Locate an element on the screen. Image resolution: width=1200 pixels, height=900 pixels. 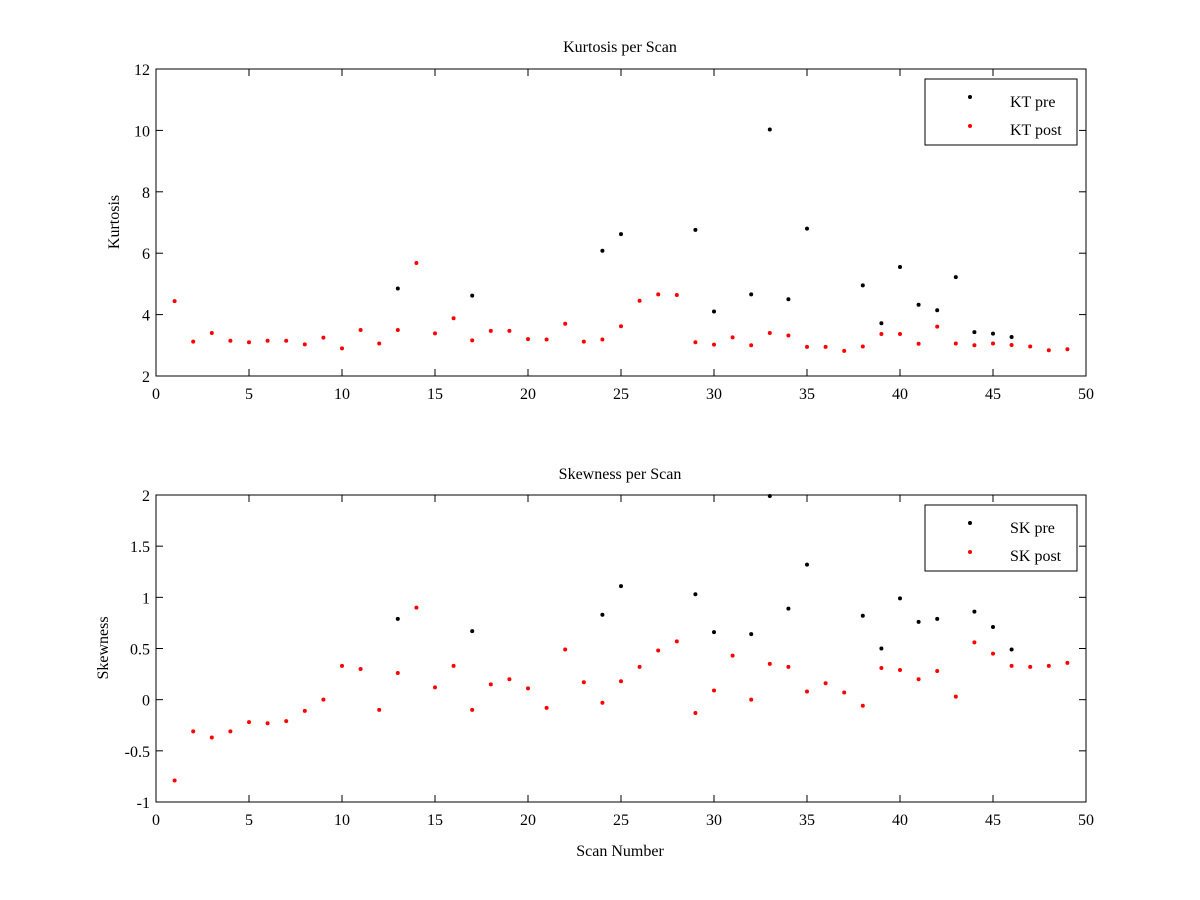
kurtosis-y-tick-label: 12 is located at coordinates (142, 70).